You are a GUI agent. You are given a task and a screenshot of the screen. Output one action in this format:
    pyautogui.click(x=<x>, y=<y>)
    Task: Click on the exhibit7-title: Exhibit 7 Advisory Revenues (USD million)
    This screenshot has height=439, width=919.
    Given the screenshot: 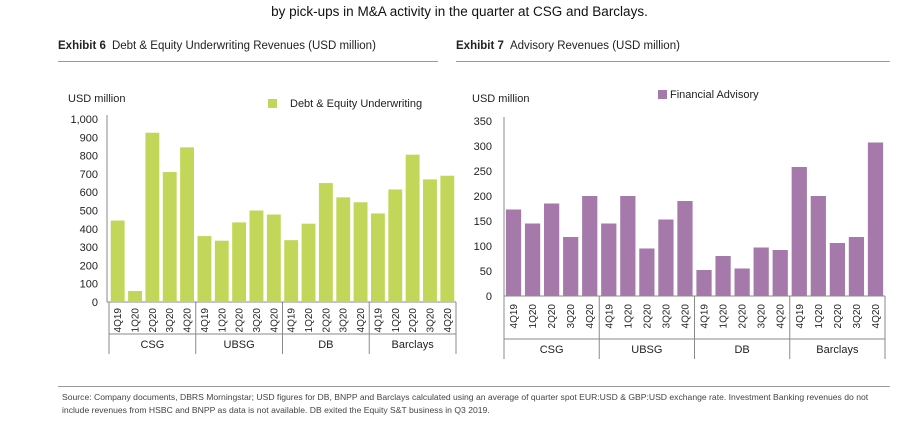 What is the action you would take?
    pyautogui.click(x=568, y=46)
    